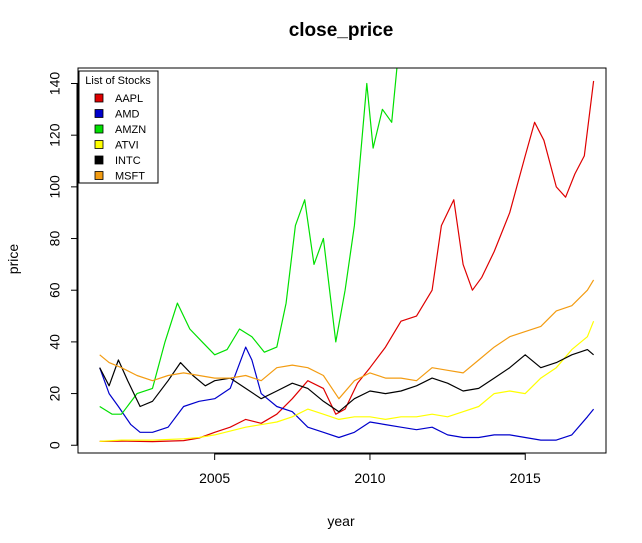  I want to click on legend-box, so click(118, 127).